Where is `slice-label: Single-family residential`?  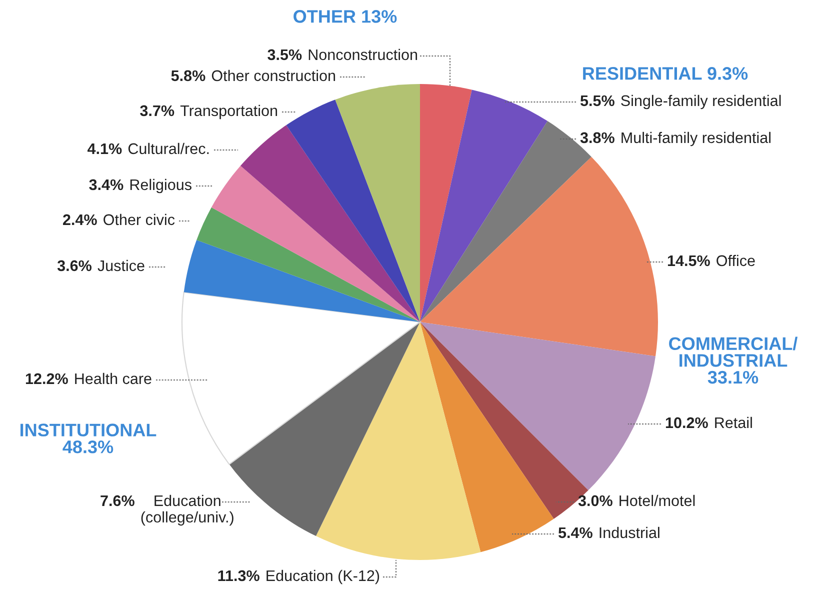 slice-label: Single-family residential is located at coordinates (701, 102).